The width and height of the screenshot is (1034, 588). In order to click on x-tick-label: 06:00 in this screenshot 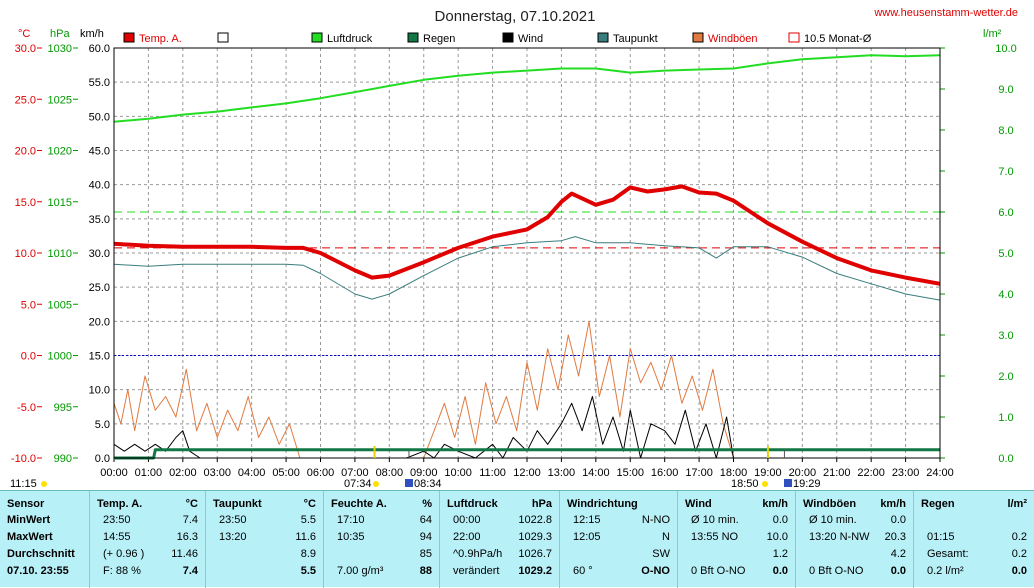, I will do `click(321, 473)`.